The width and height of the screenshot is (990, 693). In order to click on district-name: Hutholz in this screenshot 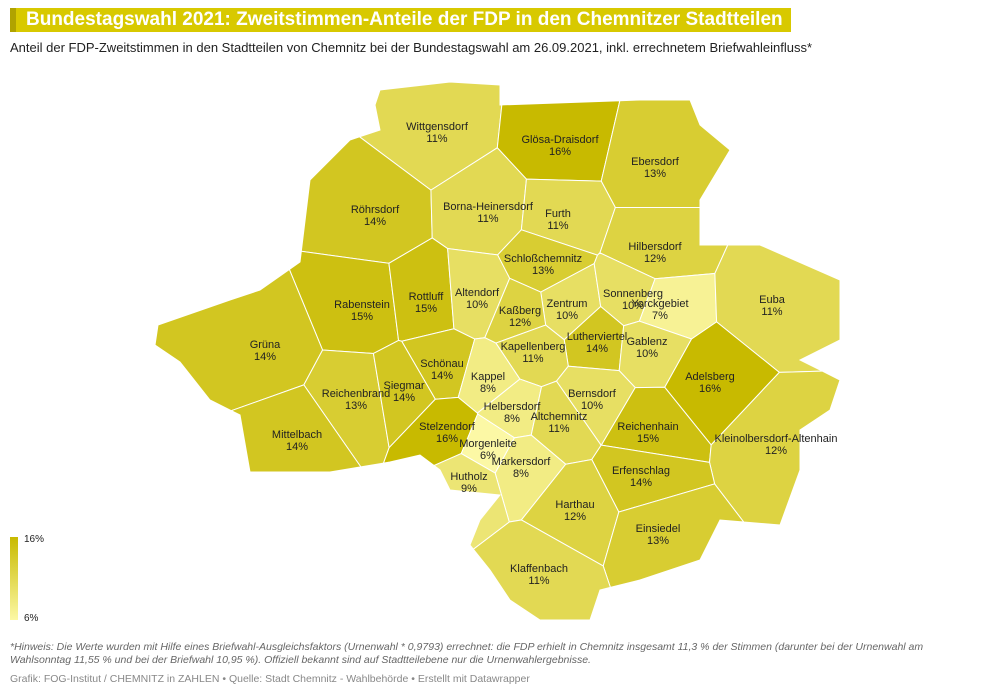, I will do `click(468, 477)`.